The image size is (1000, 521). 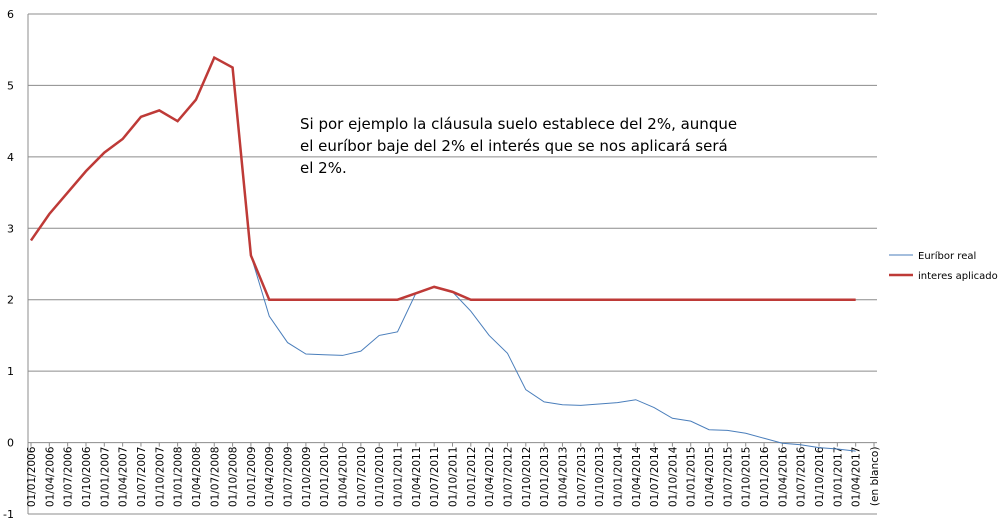 I want to click on annotation: el 2%., so click(x=323, y=168).